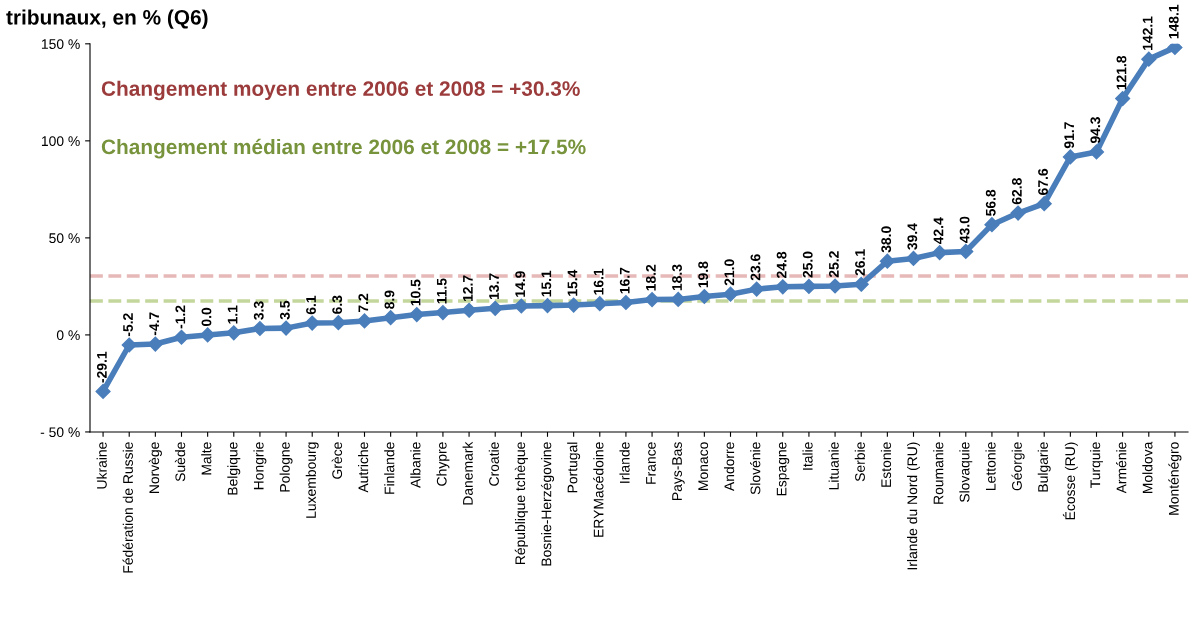 This screenshot has height=626, width=1200. I want to click on x-tick-label: République tchèque, so click(521, 503).